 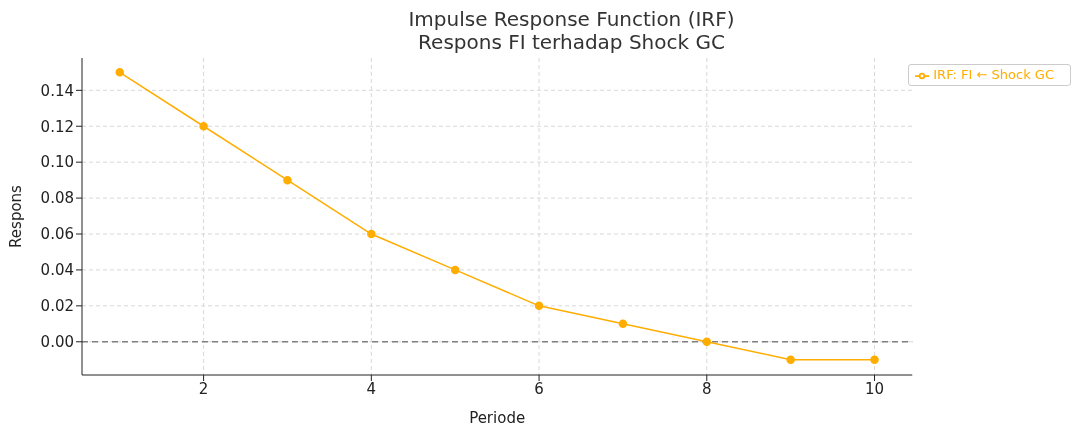 What do you see at coordinates (57, 342) in the screenshot?
I see `y-tick-label: 0.00` at bounding box center [57, 342].